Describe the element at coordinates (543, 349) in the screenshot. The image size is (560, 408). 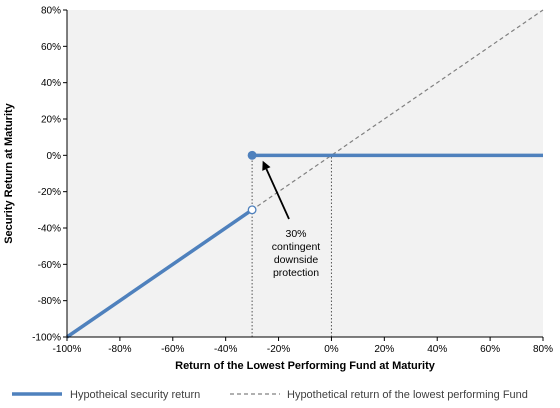
I see `x-tick-label: 80%` at that location.